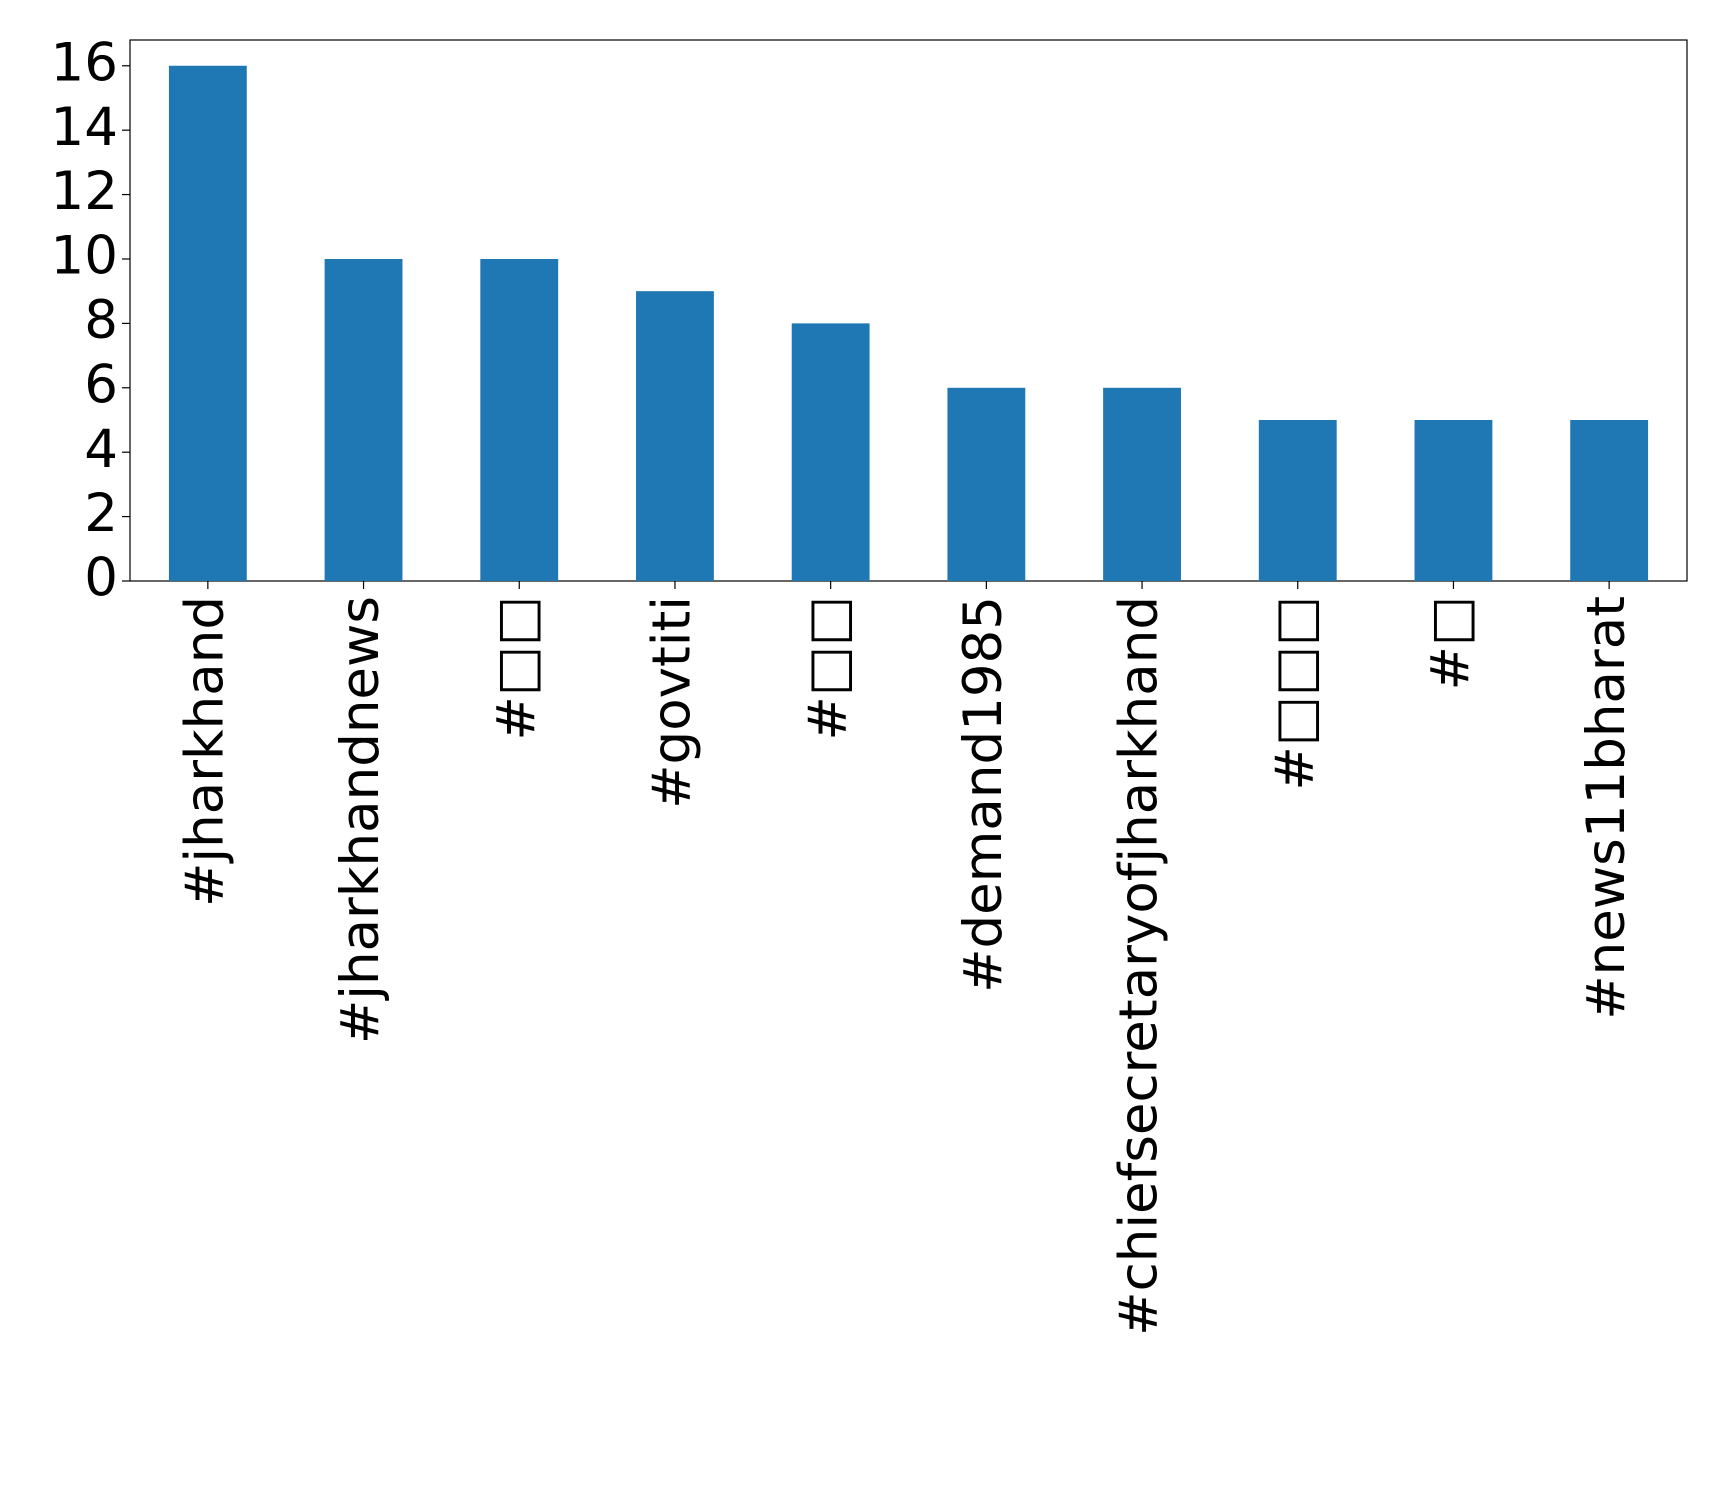 Image resolution: width=1719 pixels, height=1500 pixels. I want to click on x-tick-label: #demand1985, so click(983, 794).